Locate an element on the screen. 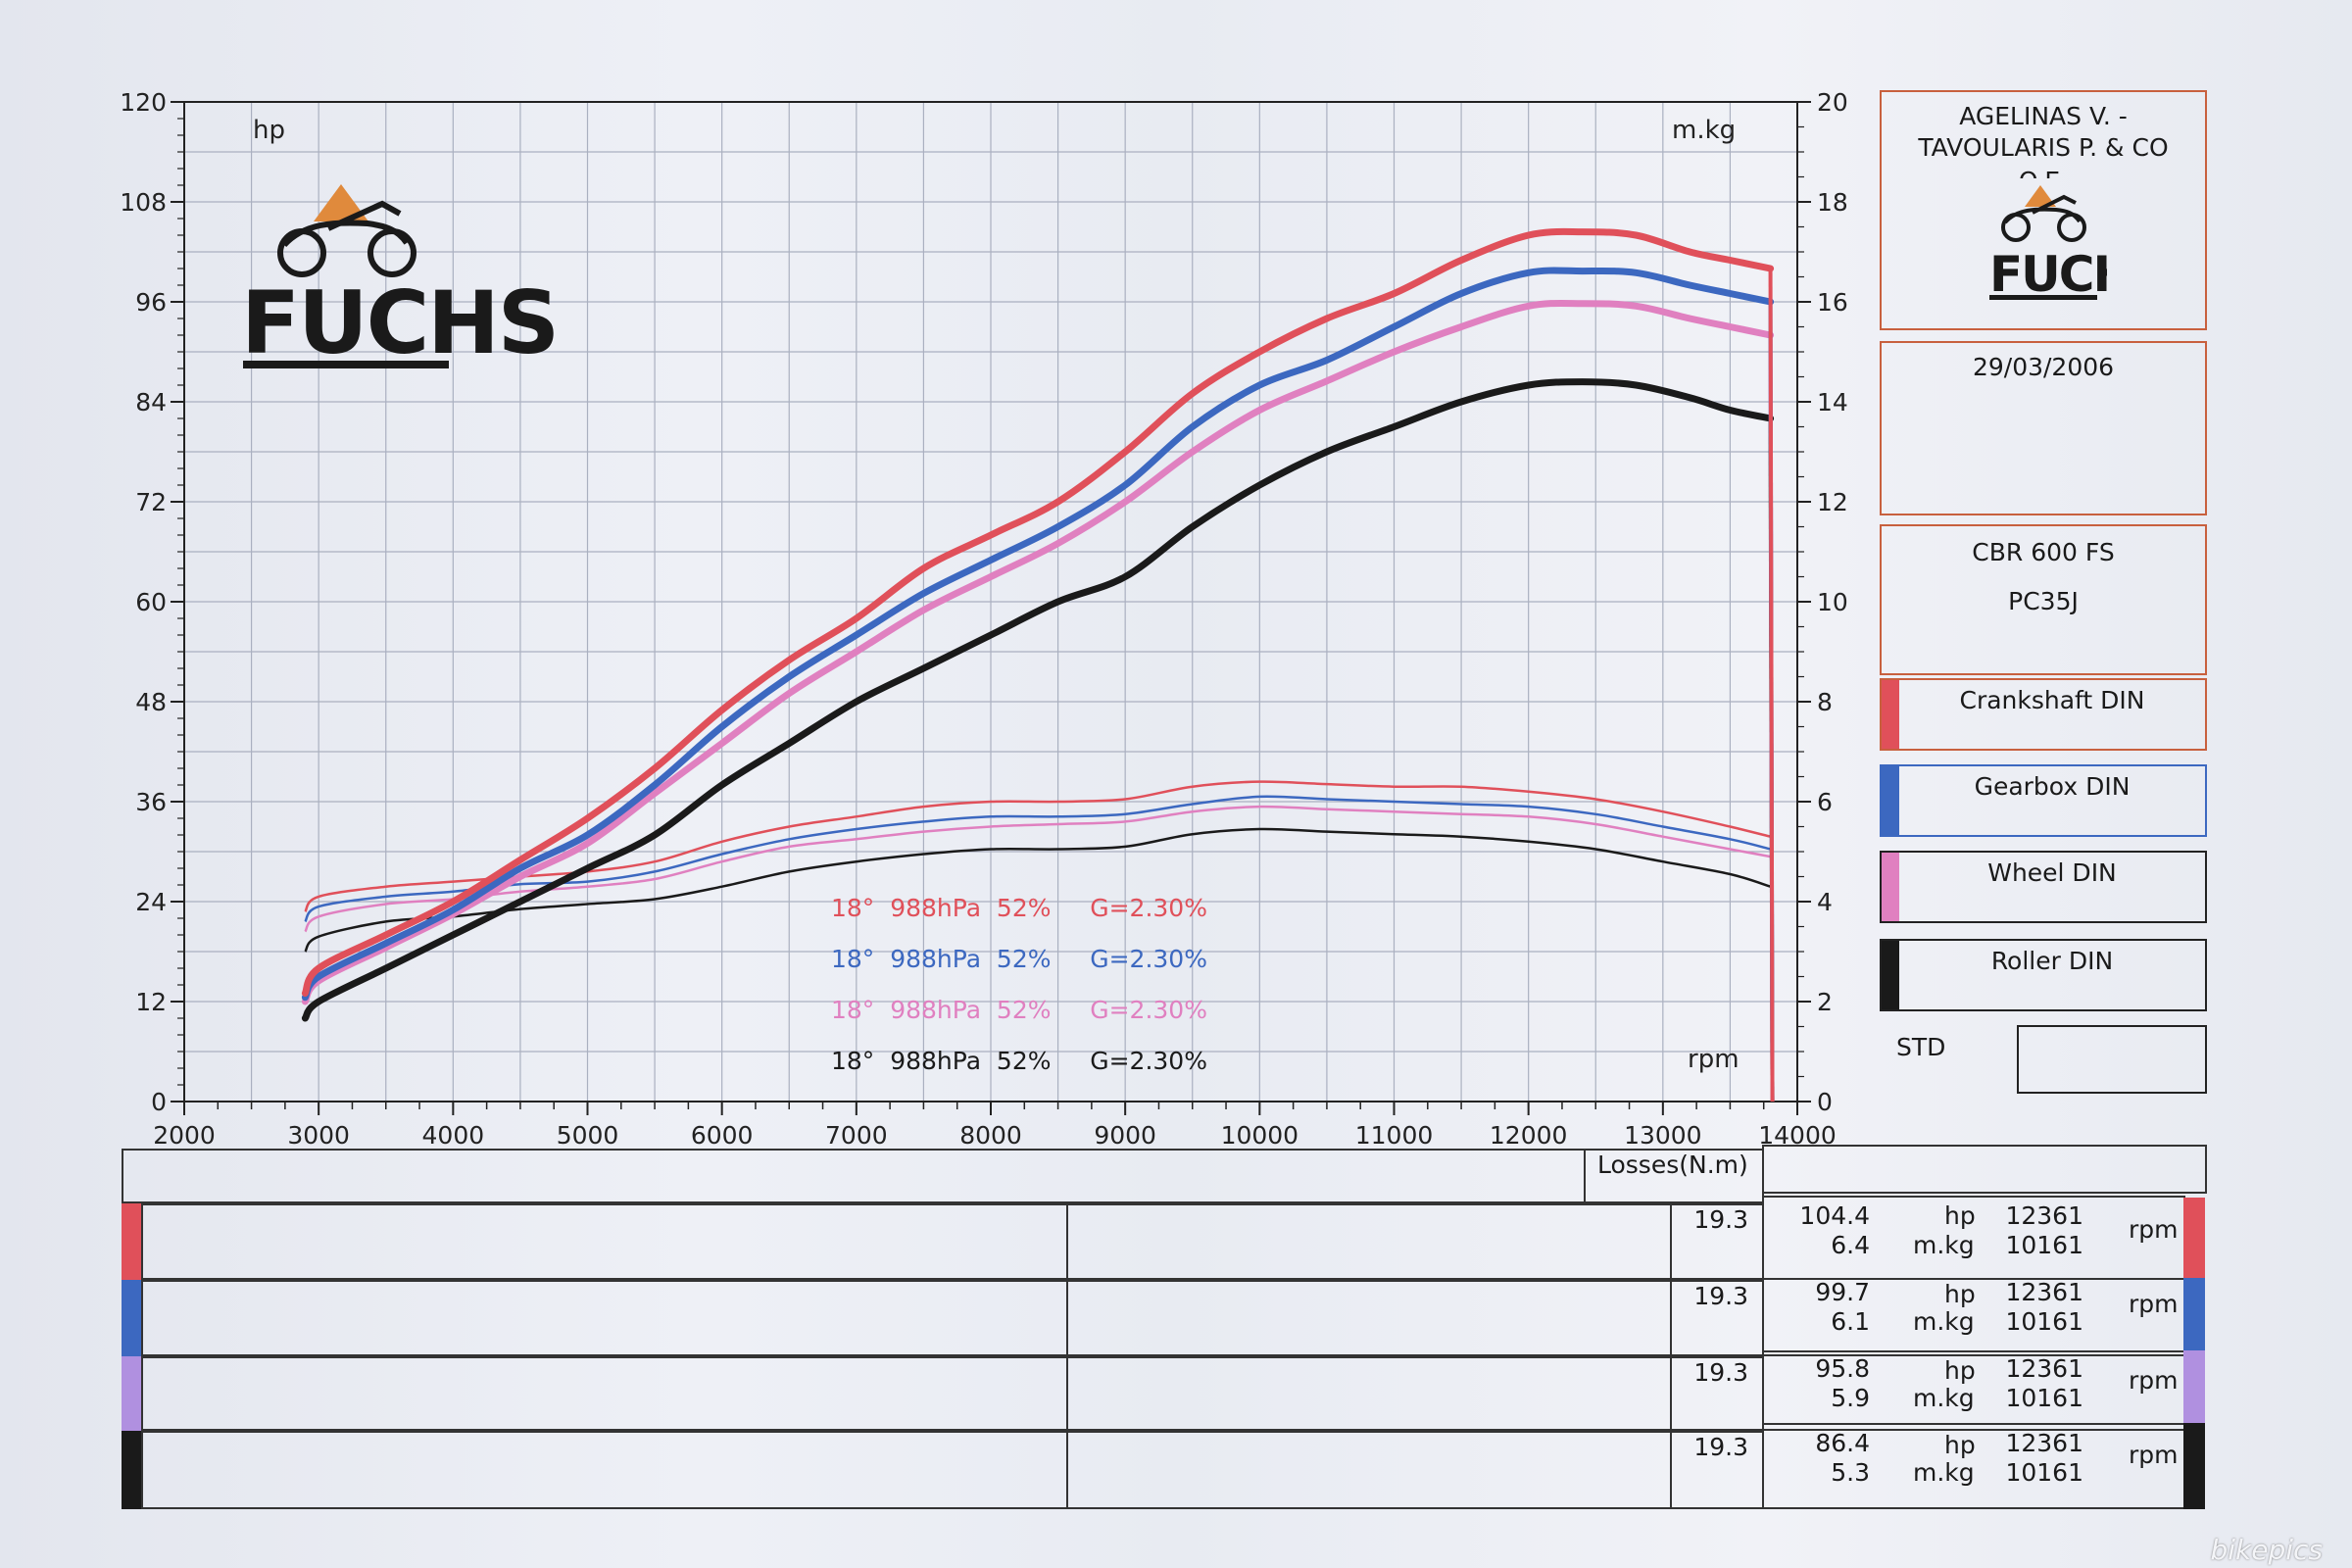  fuchs-logo-main: FUCHS is located at coordinates (400, 278).